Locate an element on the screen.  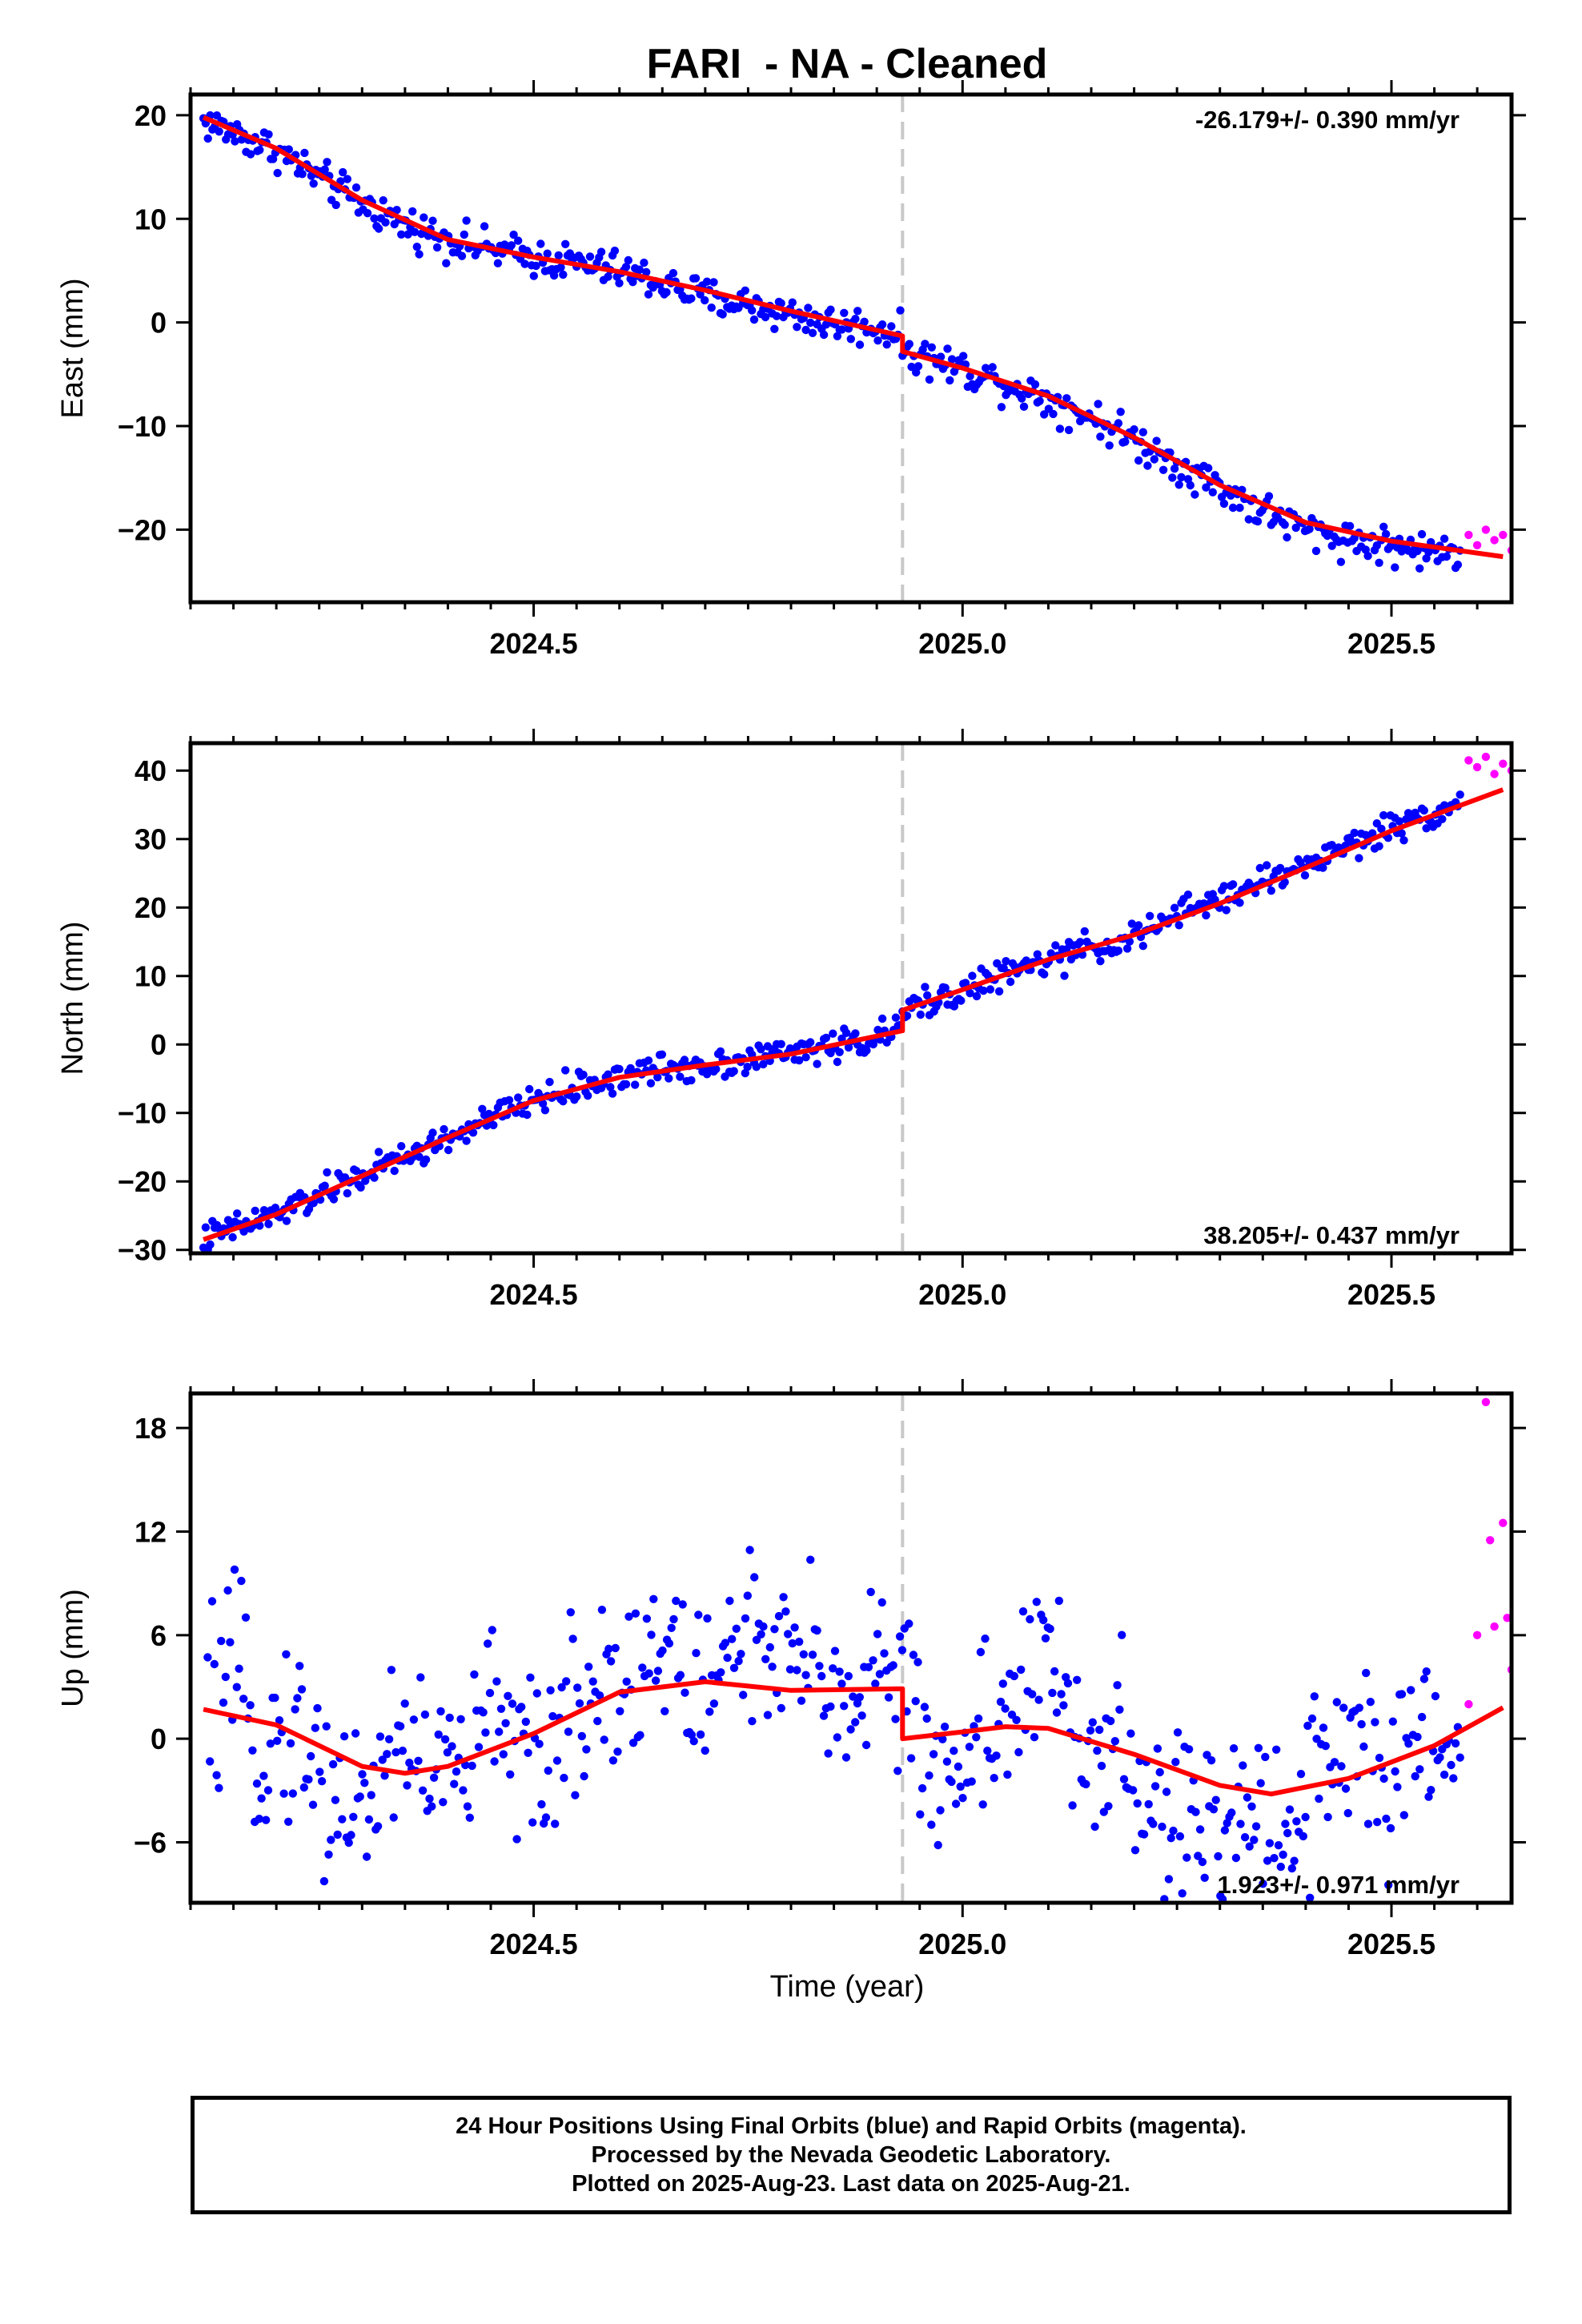
y-tick-label: −10 is located at coordinates (142, 426).